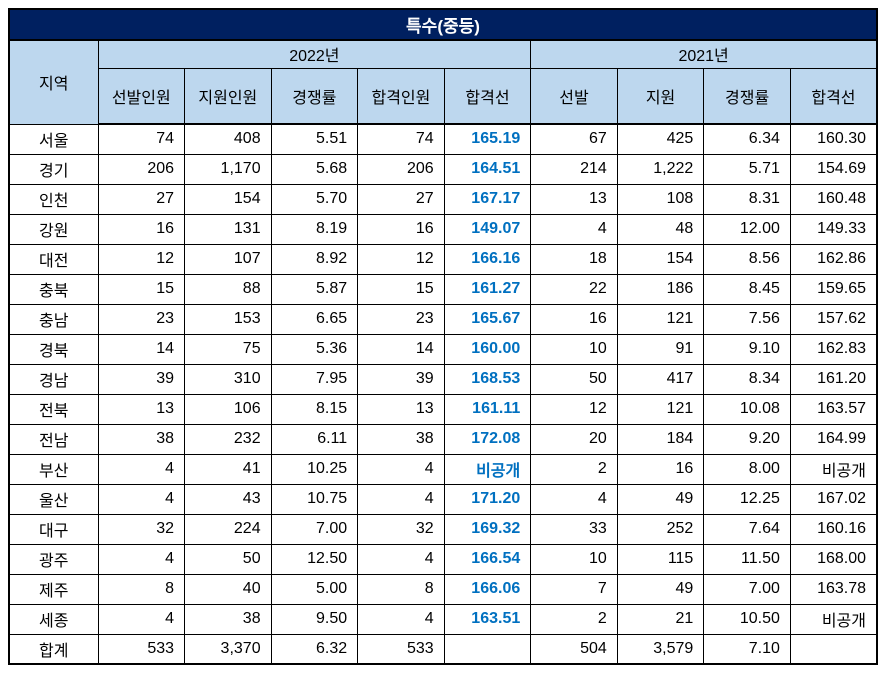 The width and height of the screenshot is (886, 673). What do you see at coordinates (660, 349) in the screenshot?
I see `cell-2021-applied: 91` at bounding box center [660, 349].